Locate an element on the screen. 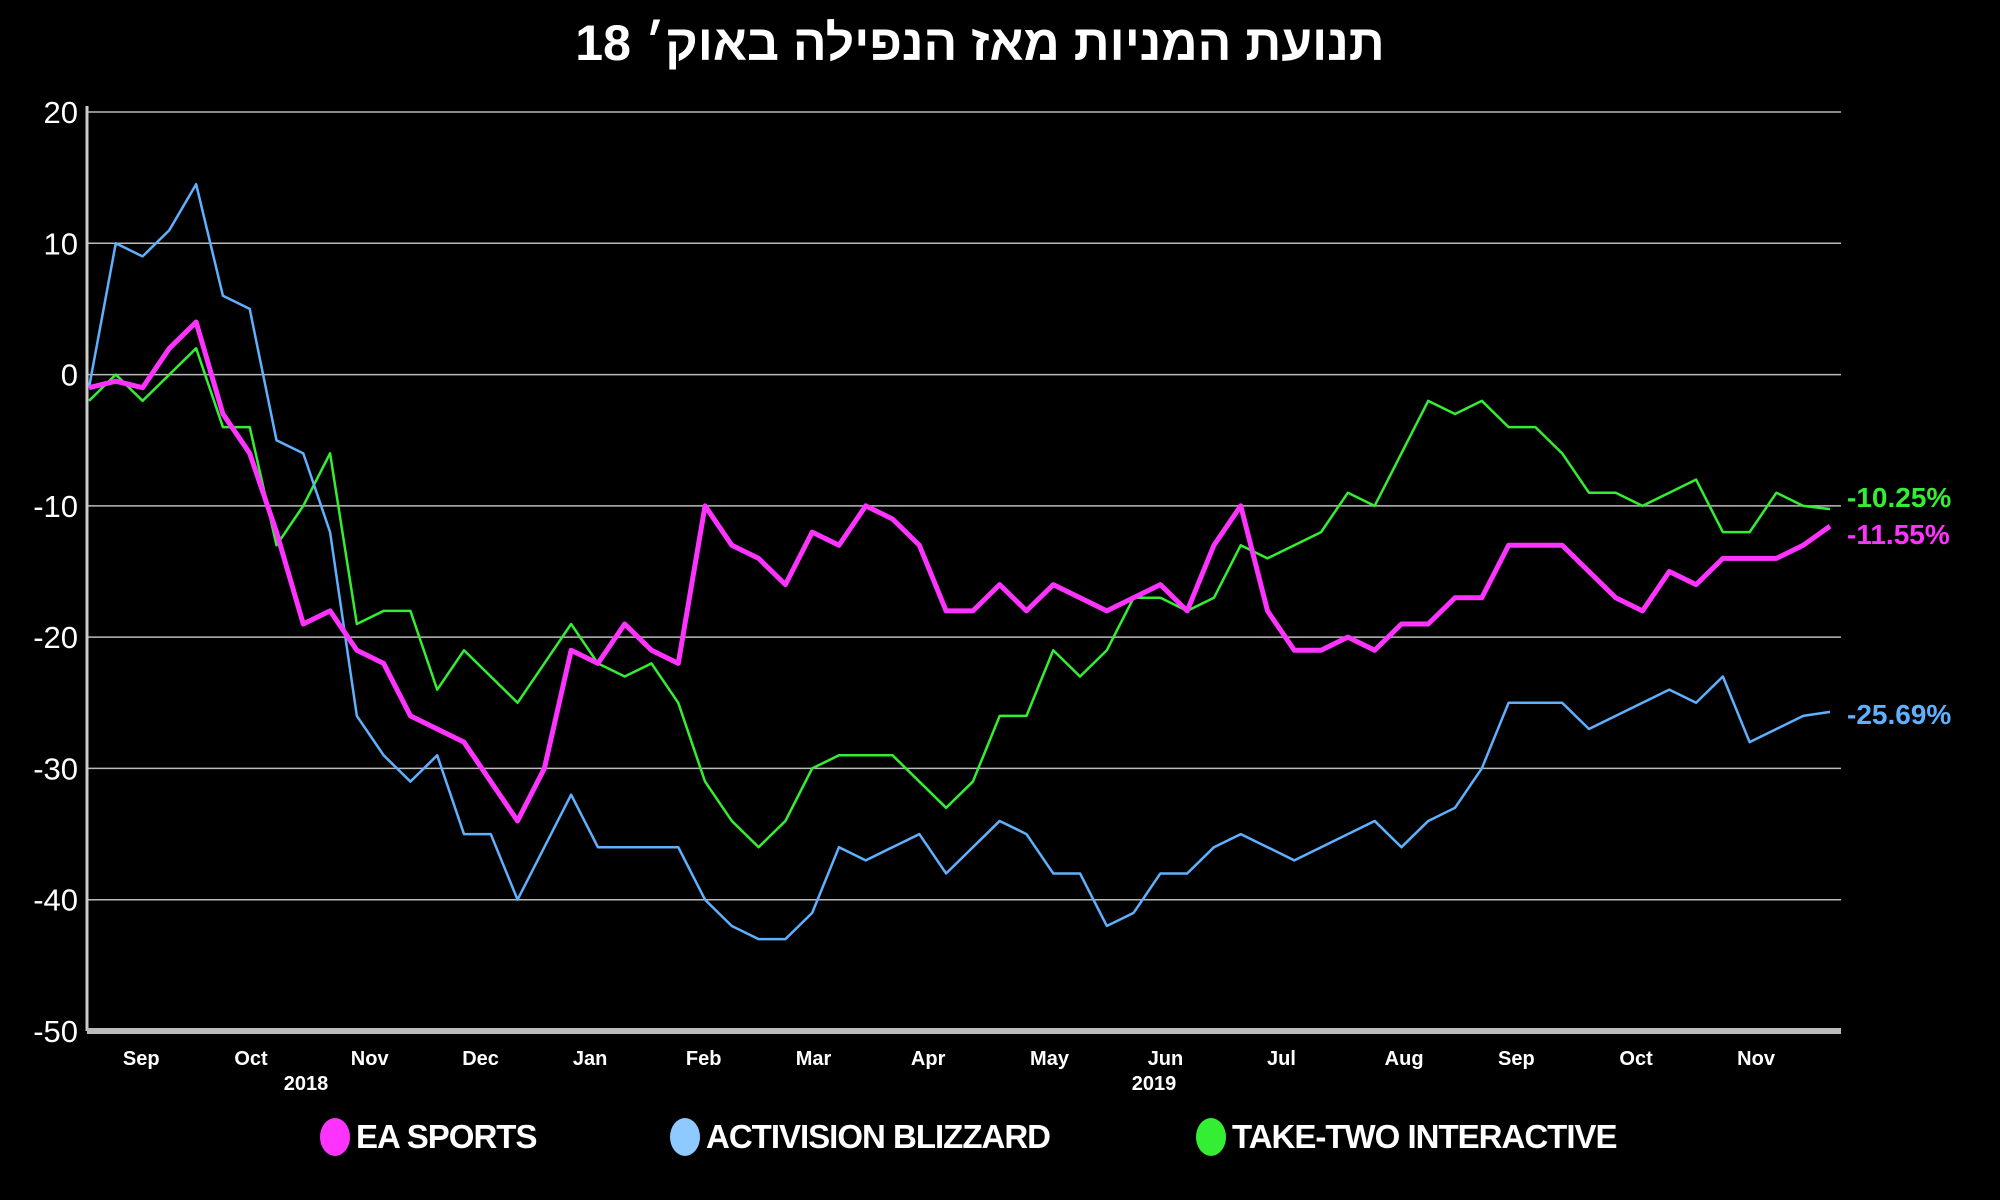 The image size is (2000, 1200). y-tick-label: -40 is located at coordinates (55, 900).